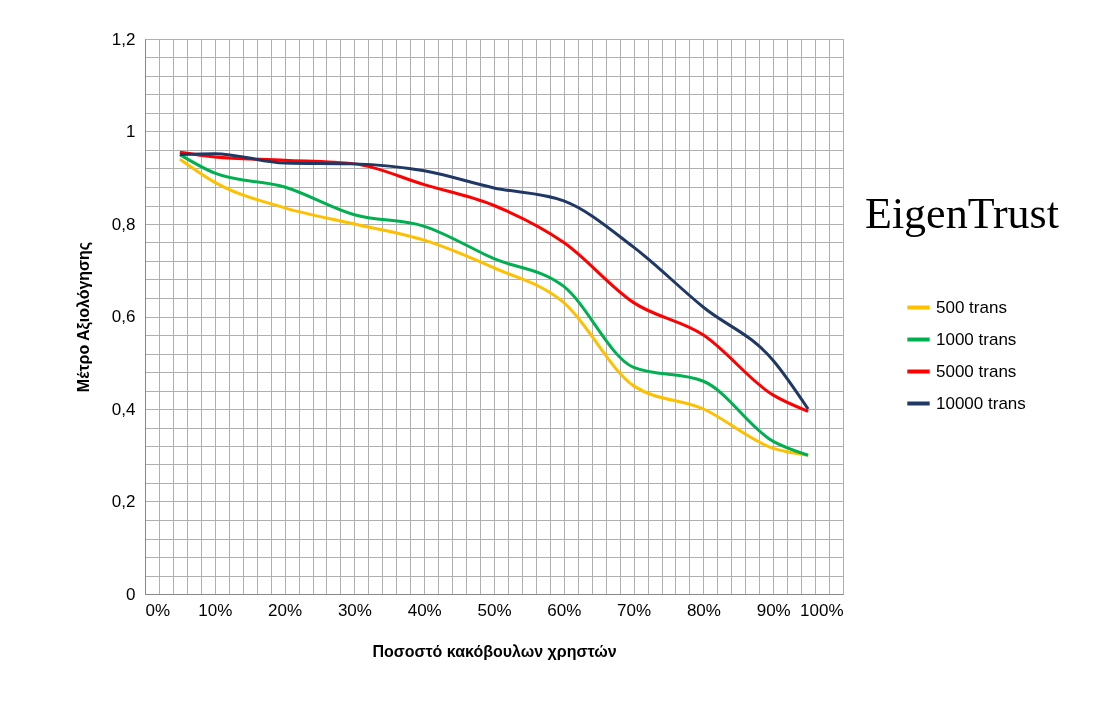  I want to click on x-tick-label: 10%, so click(215, 610).